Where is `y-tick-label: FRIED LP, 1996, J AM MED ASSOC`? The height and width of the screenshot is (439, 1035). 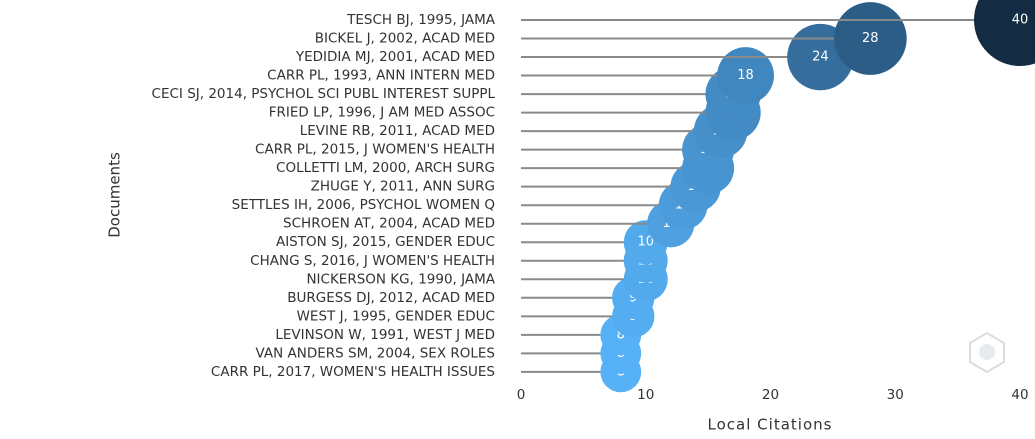 y-tick-label: FRIED LP, 1996, J AM MED ASSOC is located at coordinates (382, 113).